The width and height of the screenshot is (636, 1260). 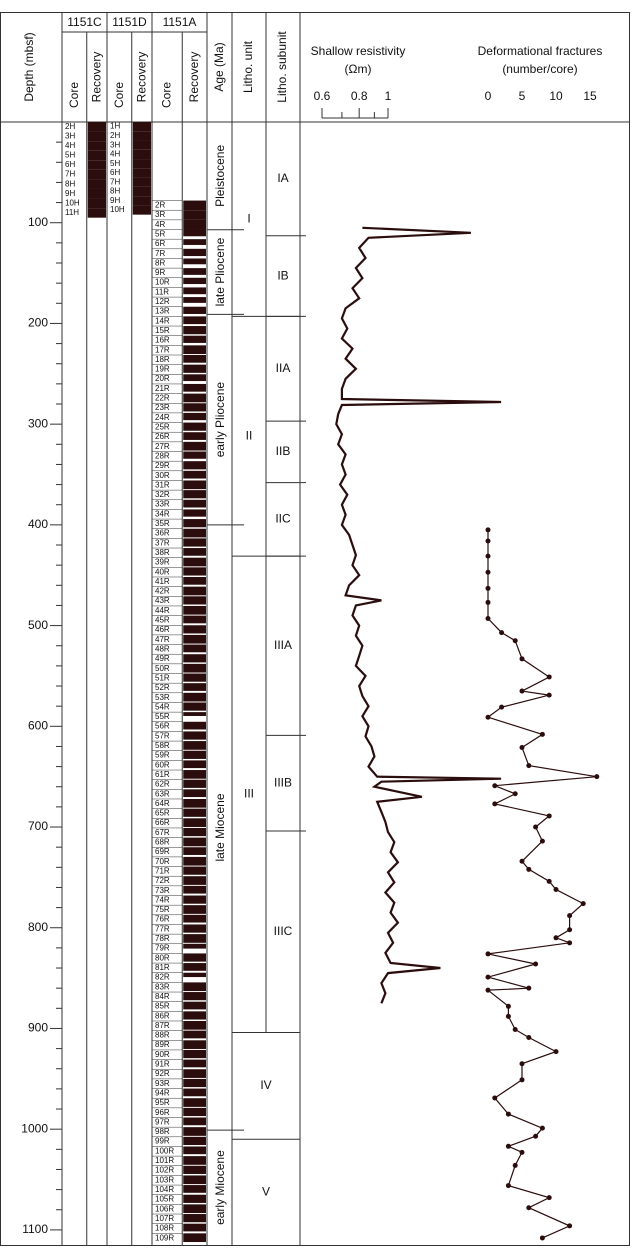 I want to click on unit-name: V, so click(x=266, y=1191).